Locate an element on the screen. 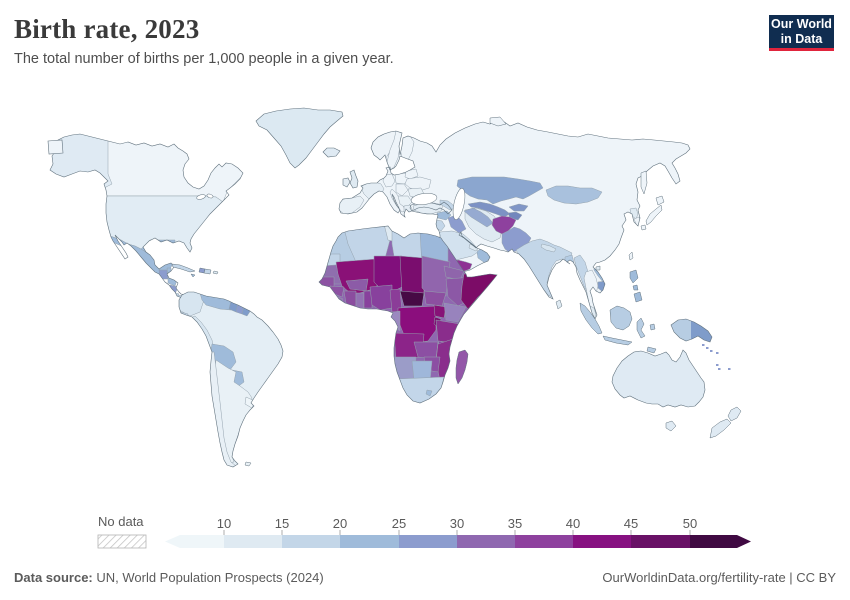 This screenshot has height=600, width=850. svg-text: 35 is located at coordinates (515, 523).